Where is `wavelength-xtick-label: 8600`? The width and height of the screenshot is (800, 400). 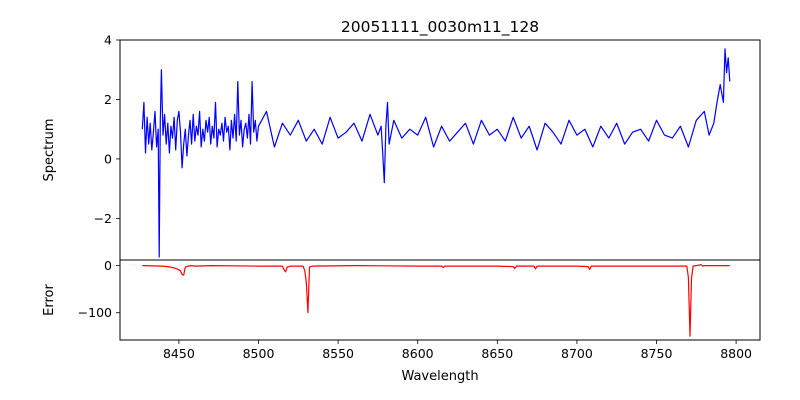 wavelength-xtick-label: 8600 is located at coordinates (418, 353).